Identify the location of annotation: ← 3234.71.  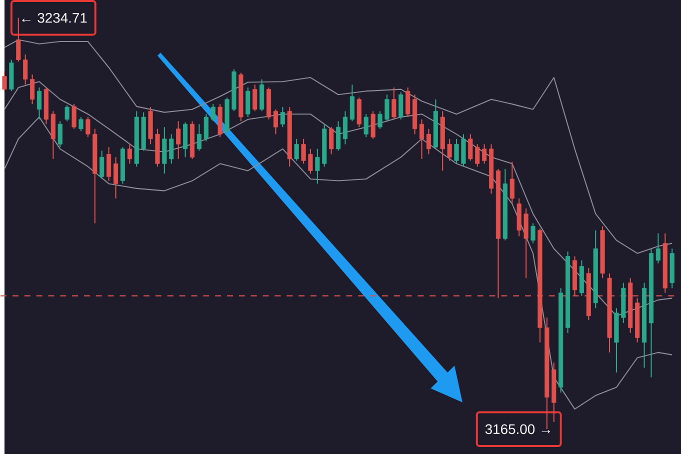
(54, 17).